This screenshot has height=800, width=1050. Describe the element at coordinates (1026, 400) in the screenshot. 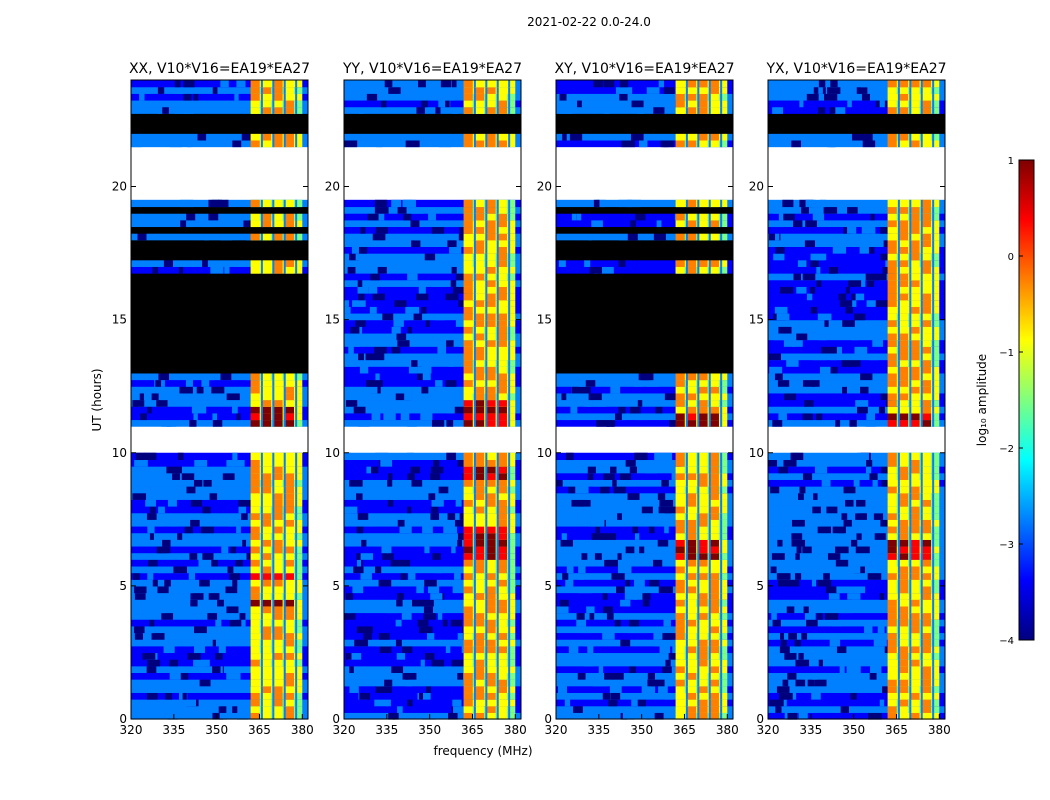

I see `colorbar-gradient` at that location.